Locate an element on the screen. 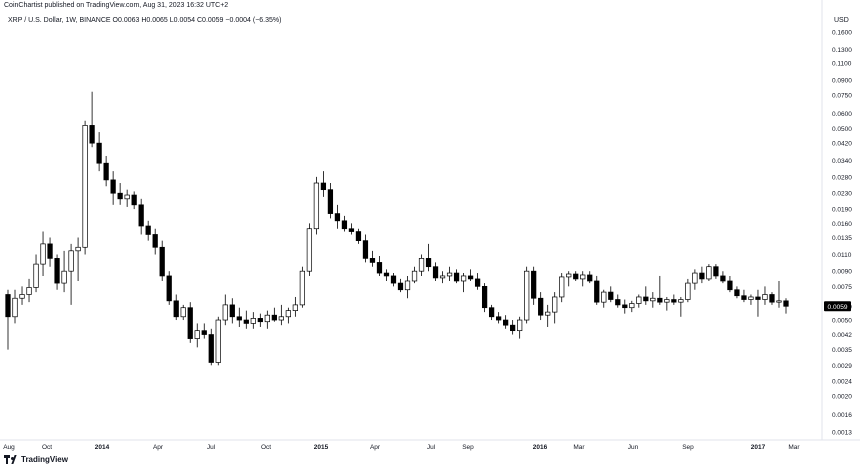 This screenshot has height=469, width=860. last-price-label: 0.0059 is located at coordinates (838, 307).